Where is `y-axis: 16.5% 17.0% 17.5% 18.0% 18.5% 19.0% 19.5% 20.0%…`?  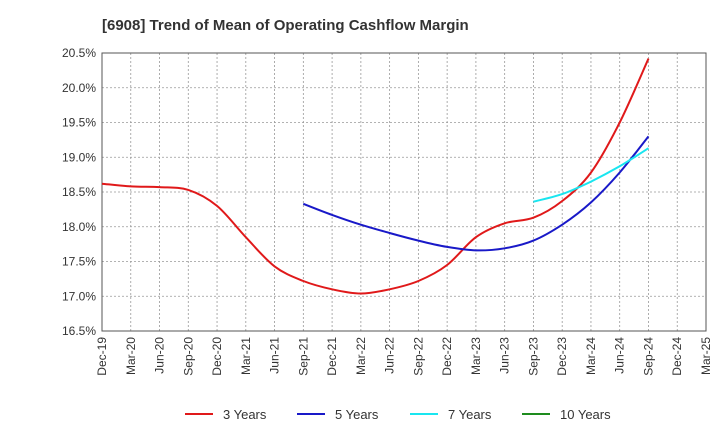 y-axis: 16.5% 17.0% 17.5% 18.0% 18.5% 19.0% 19.5% 20.0%… is located at coordinates (79, 192).